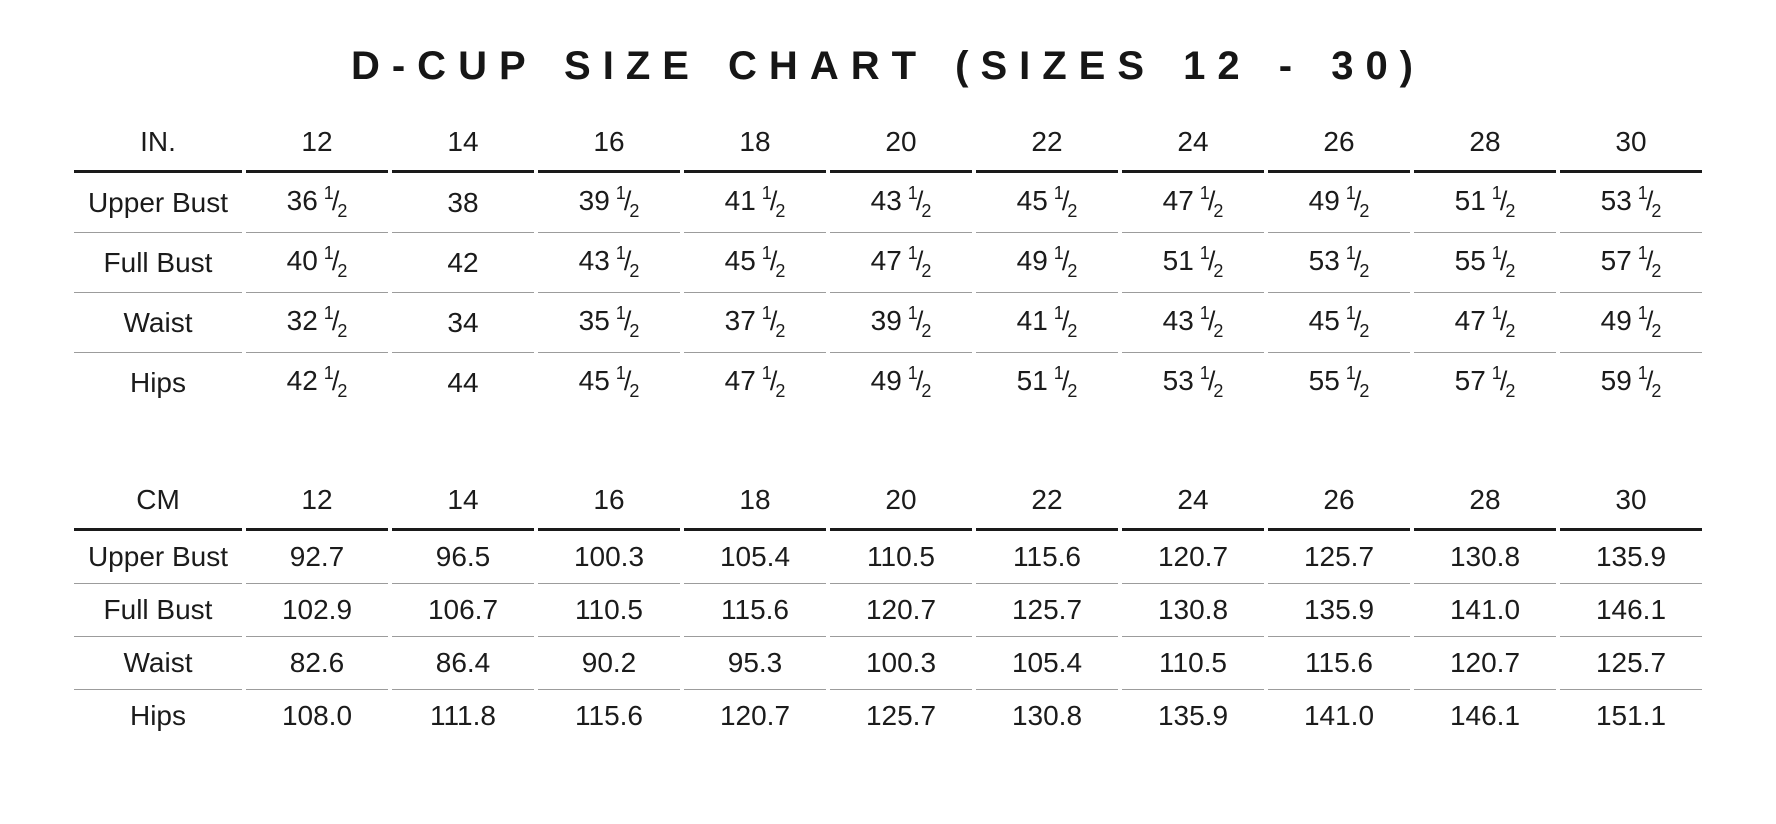  I want to click on measurement-value: 41 1/2, so click(755, 203).